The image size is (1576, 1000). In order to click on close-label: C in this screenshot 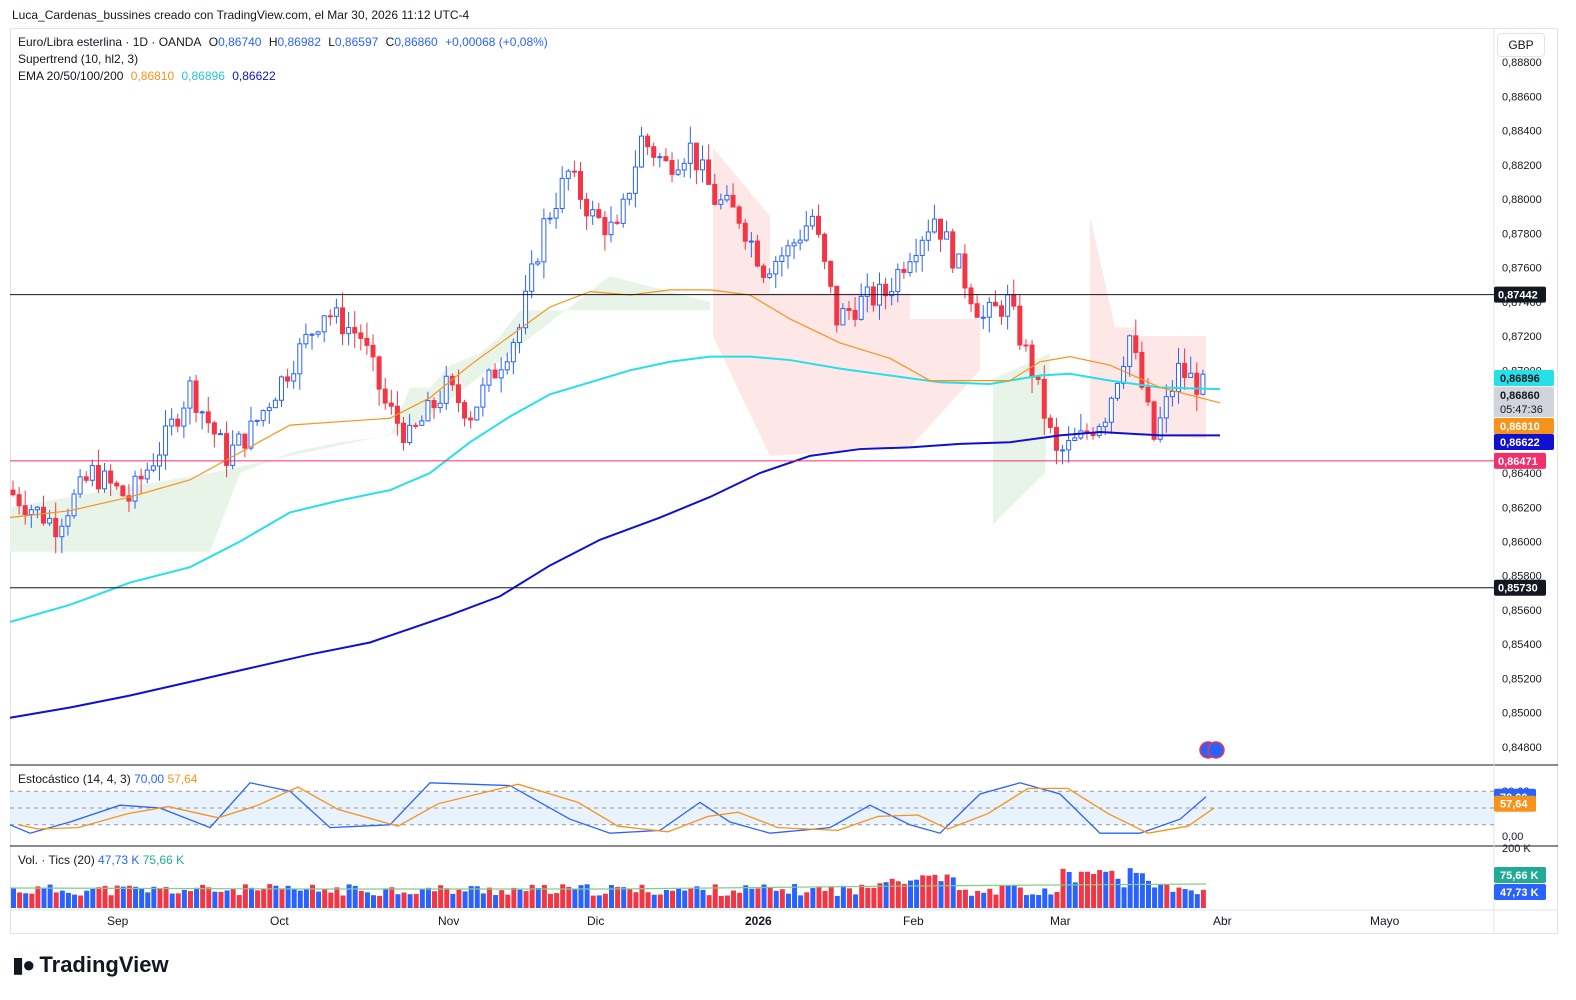, I will do `click(390, 42)`.